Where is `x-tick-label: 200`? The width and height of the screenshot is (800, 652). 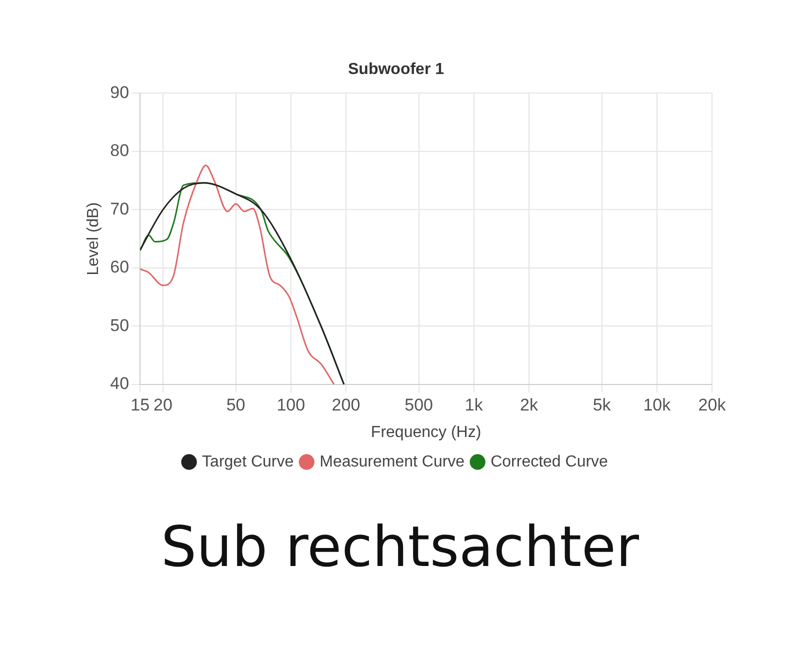 x-tick-label: 200 is located at coordinates (346, 404).